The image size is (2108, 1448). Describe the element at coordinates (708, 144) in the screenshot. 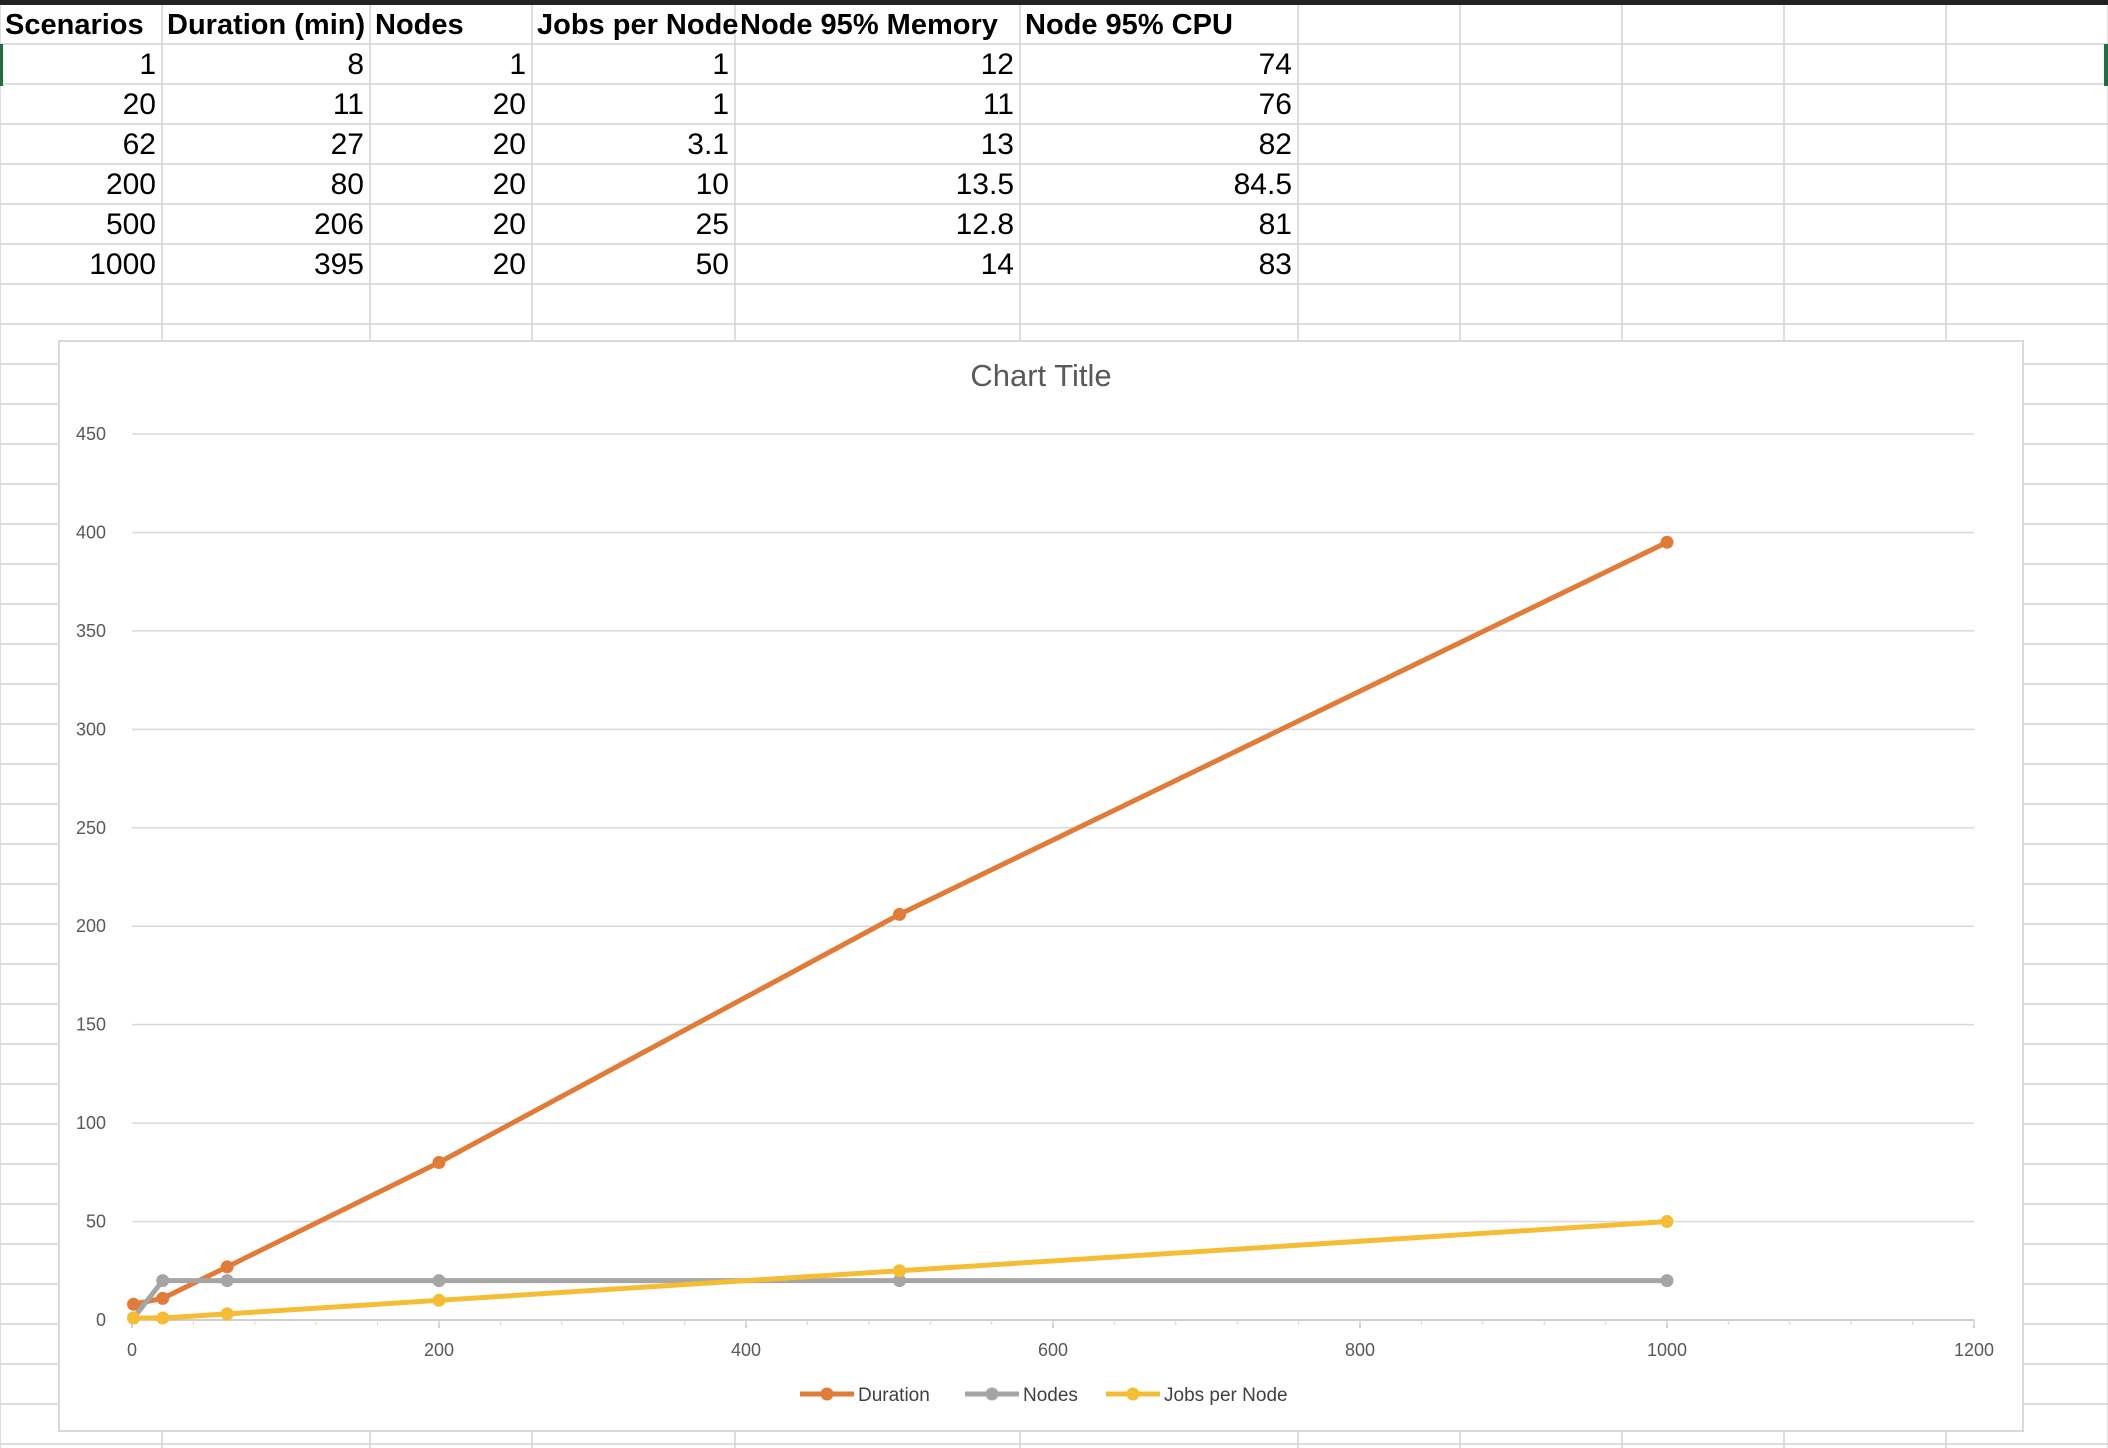

I see `table-cell: 3.1` at that location.